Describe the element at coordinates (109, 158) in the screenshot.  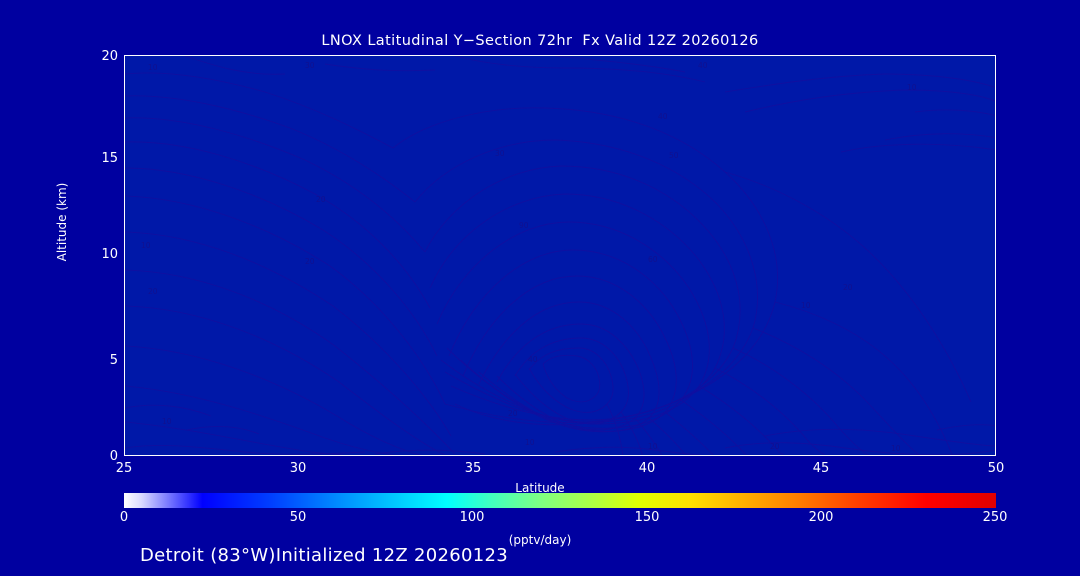
I see `ytick-label-15: 15` at that location.